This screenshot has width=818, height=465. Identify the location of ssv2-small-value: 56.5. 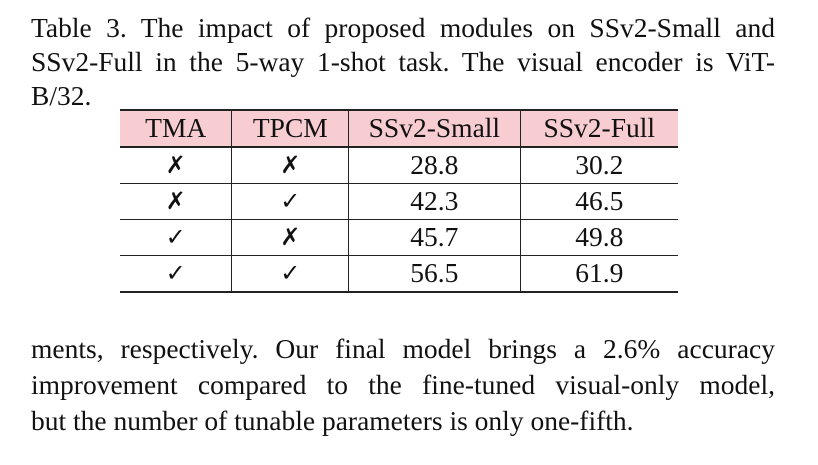
(434, 274).